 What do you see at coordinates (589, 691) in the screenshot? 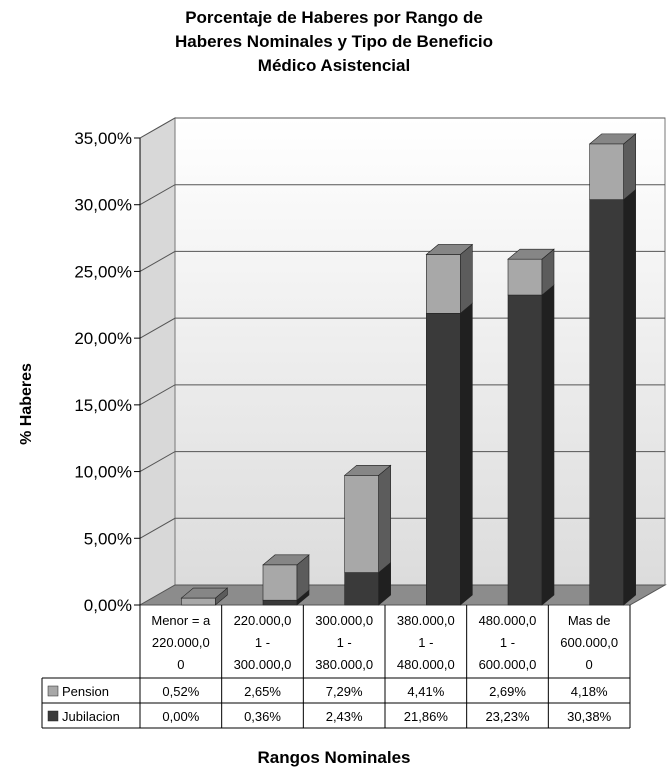
I see `data-label: 4,18%` at bounding box center [589, 691].